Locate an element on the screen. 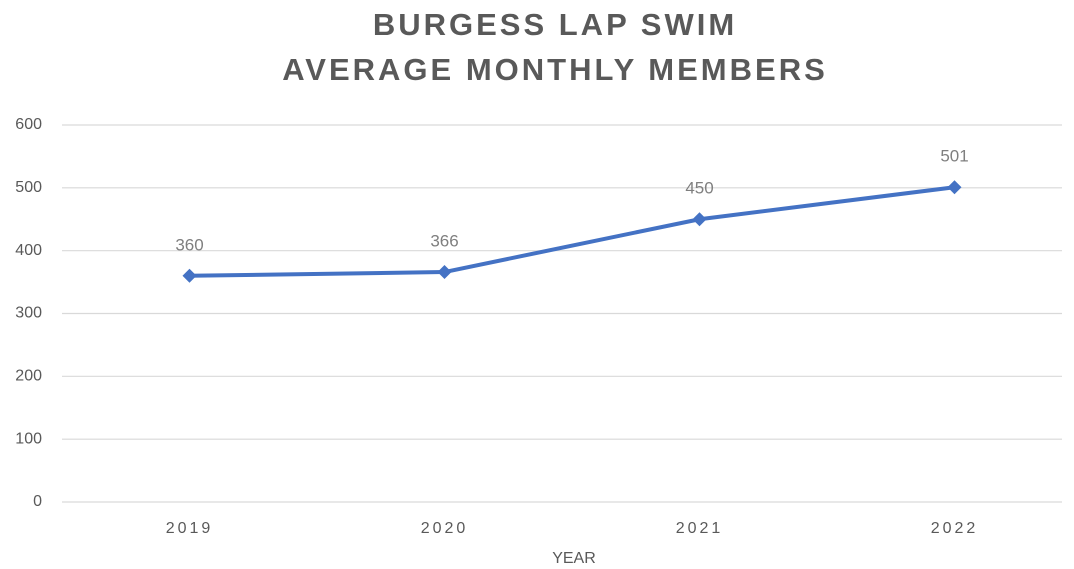 The height and width of the screenshot is (569, 1074). y-tick-label: 400 is located at coordinates (28, 250).